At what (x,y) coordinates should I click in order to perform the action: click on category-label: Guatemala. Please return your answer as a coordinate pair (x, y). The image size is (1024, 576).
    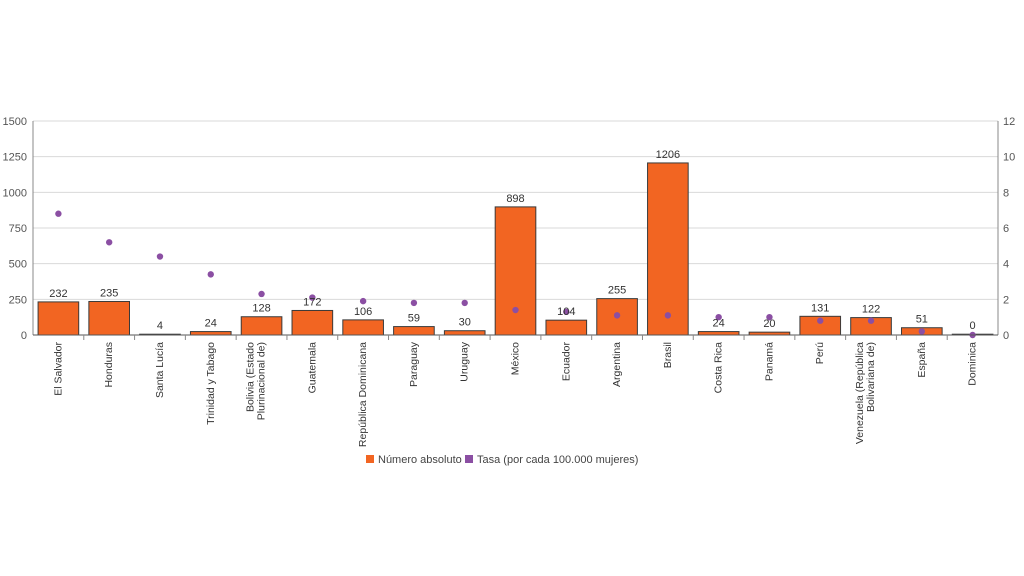
    Looking at the image, I should click on (312, 368).